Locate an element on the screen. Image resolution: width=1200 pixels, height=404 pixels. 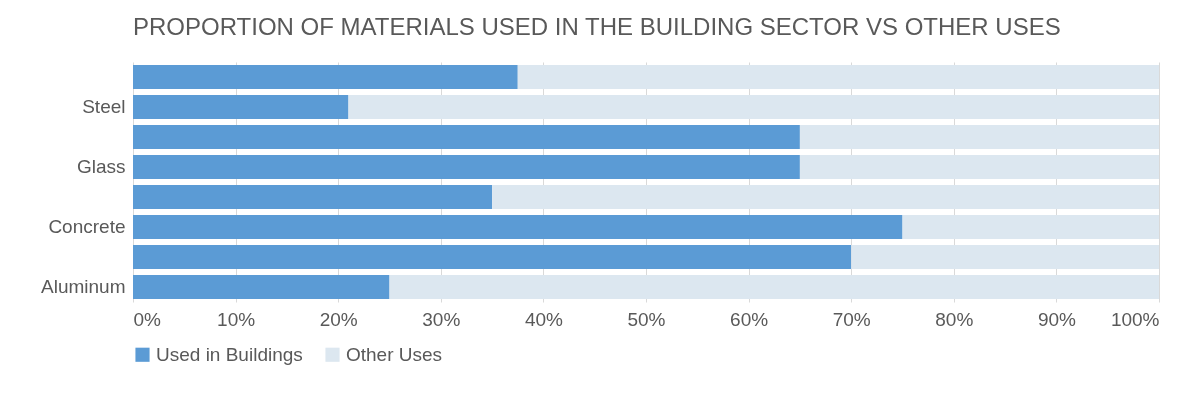
x-tick-label: 30% is located at coordinates (441, 319).